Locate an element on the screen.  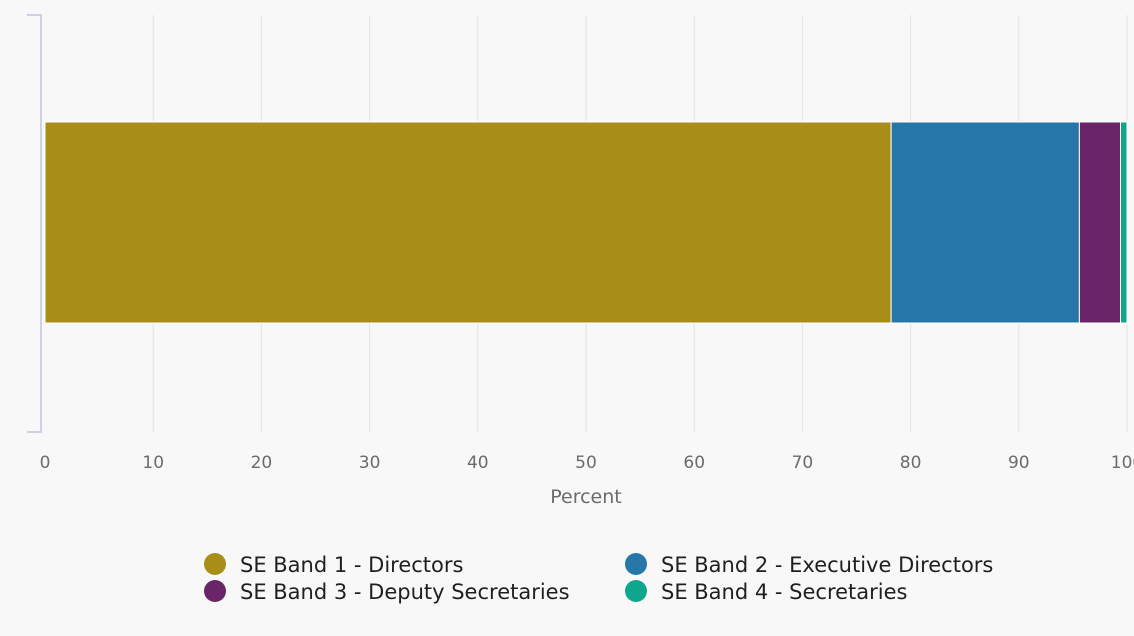
legend-label: SE Band 3 - Deputy Secretaries is located at coordinates (405, 592).